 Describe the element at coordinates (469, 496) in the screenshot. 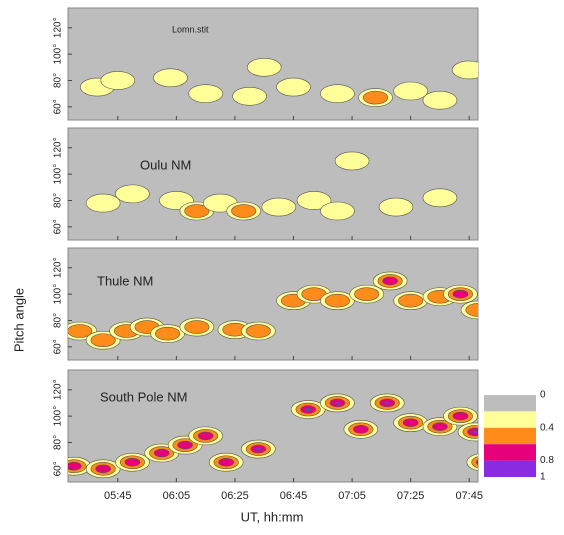

I see `x-tick-label: 07:45` at that location.